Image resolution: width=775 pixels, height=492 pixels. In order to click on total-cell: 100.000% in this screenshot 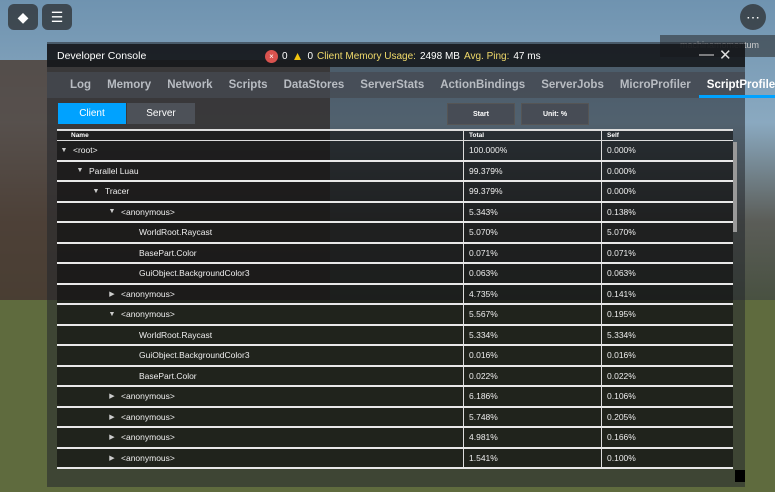, I will do `click(532, 150)`.